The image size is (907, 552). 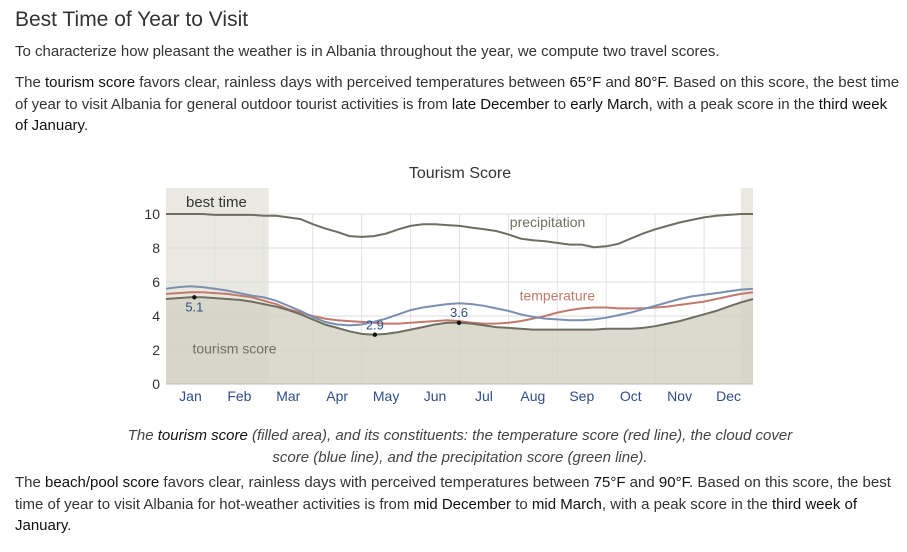 What do you see at coordinates (609, 482) in the screenshot?
I see `beach-temp-low-value: 75°F` at bounding box center [609, 482].